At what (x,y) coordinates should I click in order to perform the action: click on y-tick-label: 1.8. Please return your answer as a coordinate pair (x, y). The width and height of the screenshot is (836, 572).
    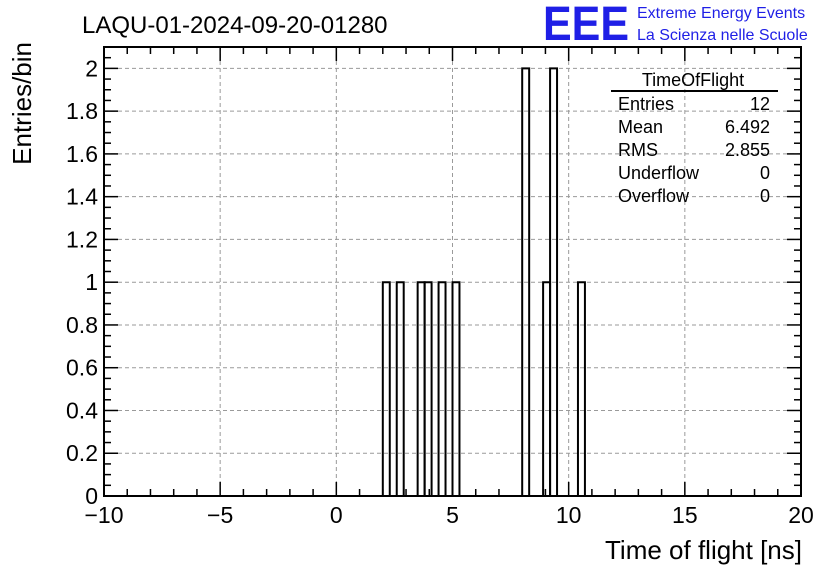
    Looking at the image, I should click on (82, 111).